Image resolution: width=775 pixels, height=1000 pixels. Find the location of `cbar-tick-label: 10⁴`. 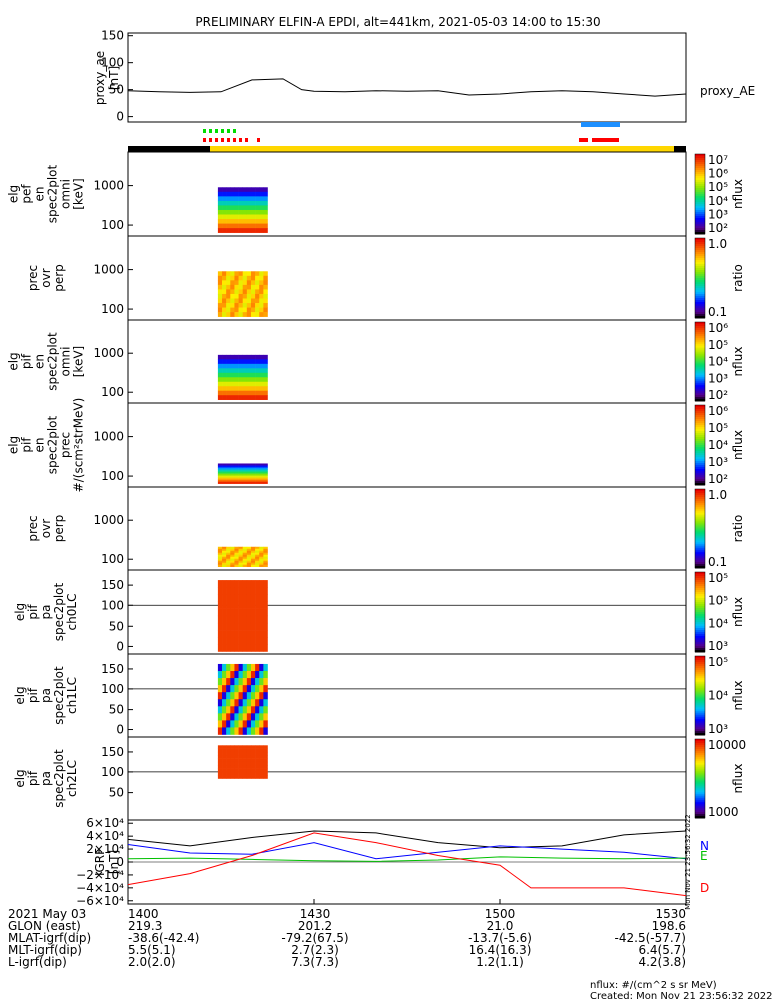

cbar-tick-label: 10⁴ is located at coordinates (718, 201).